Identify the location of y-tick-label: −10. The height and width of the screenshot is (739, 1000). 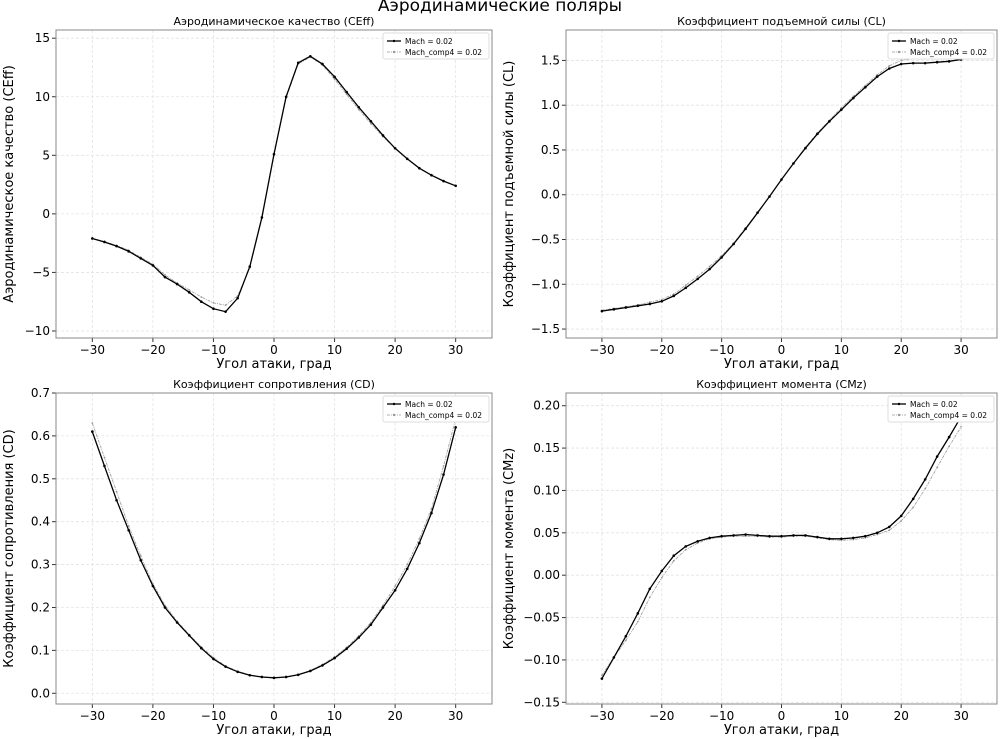
(37, 331).